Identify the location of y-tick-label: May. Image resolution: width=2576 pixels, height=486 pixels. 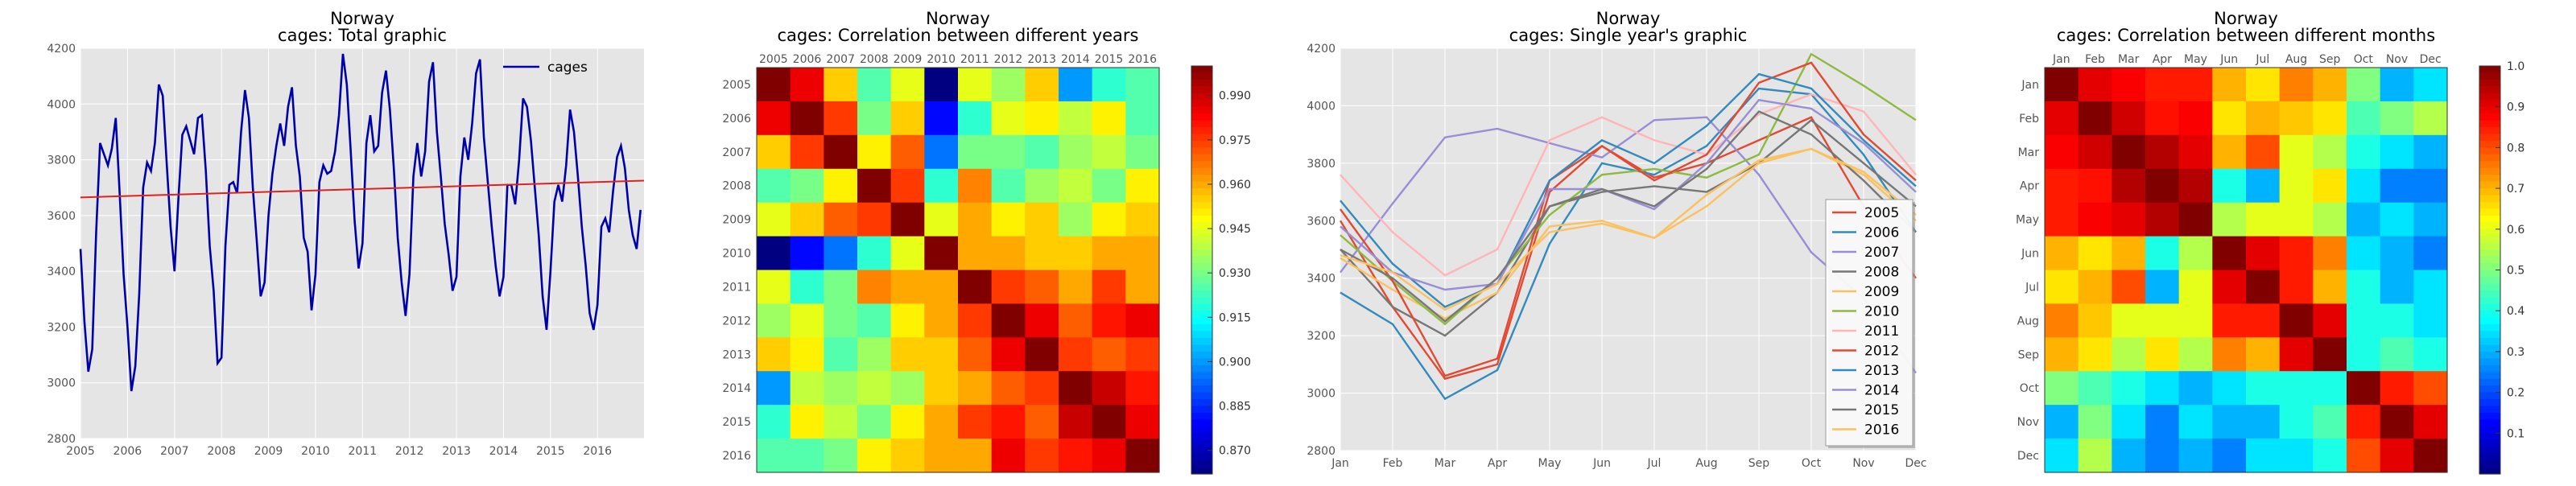
(2027, 220).